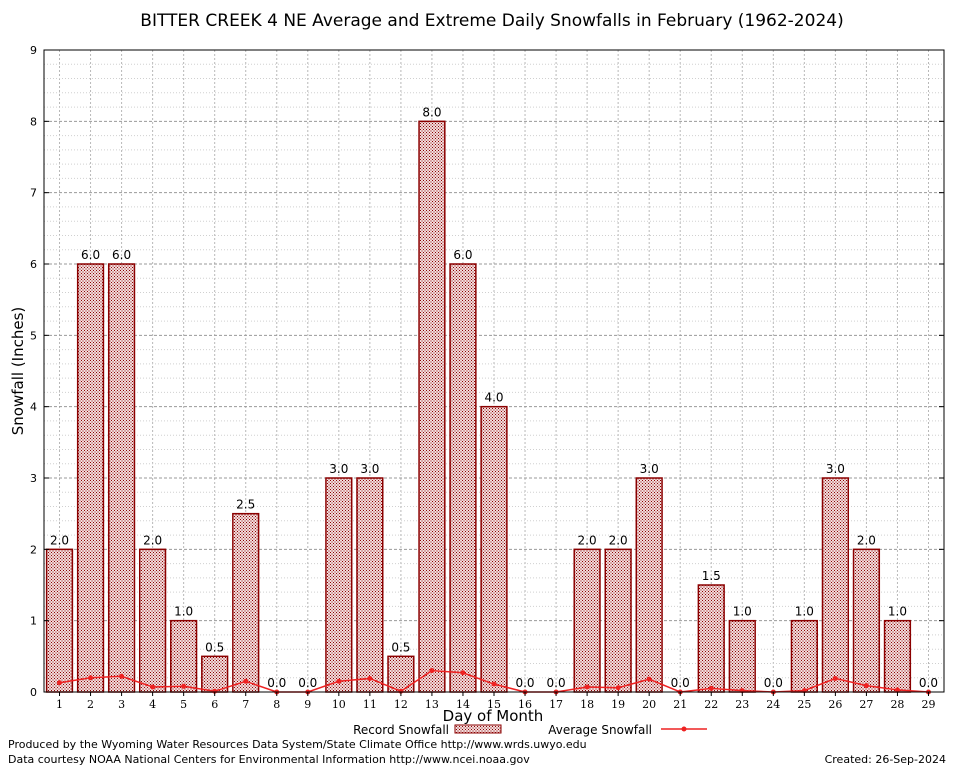  Describe the element at coordinates (618, 704) in the screenshot. I see `x-tick-label: 19` at that location.